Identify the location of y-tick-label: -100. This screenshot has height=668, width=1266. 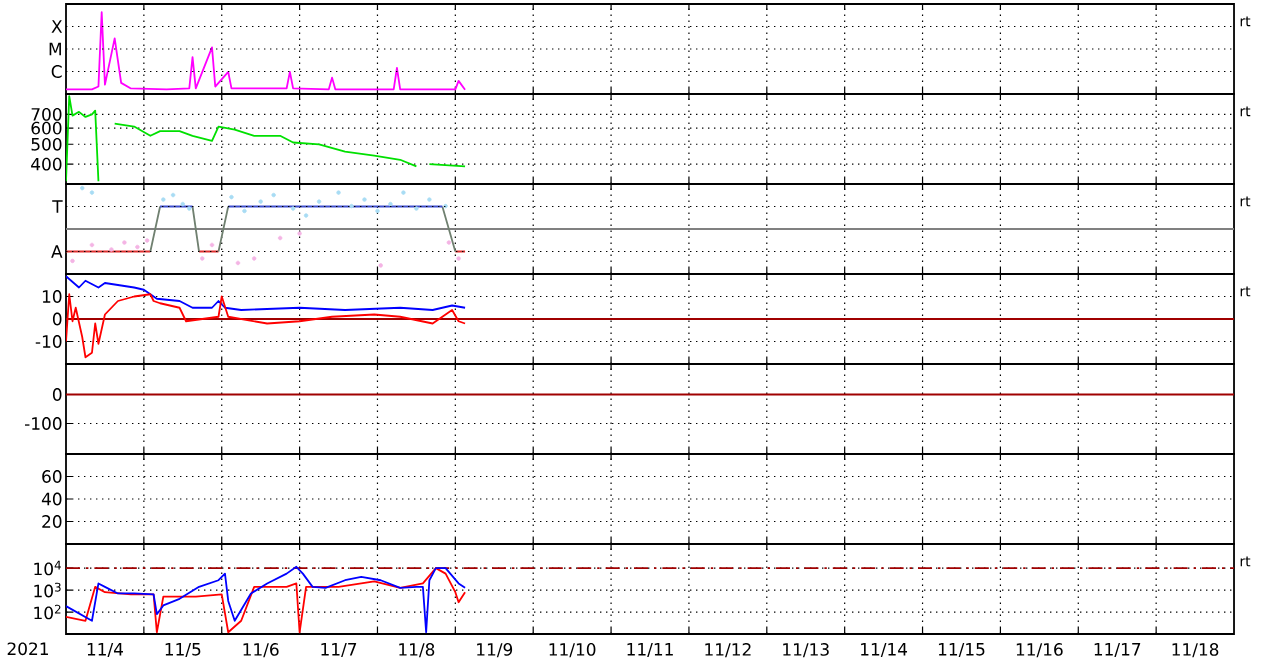
(43, 423).